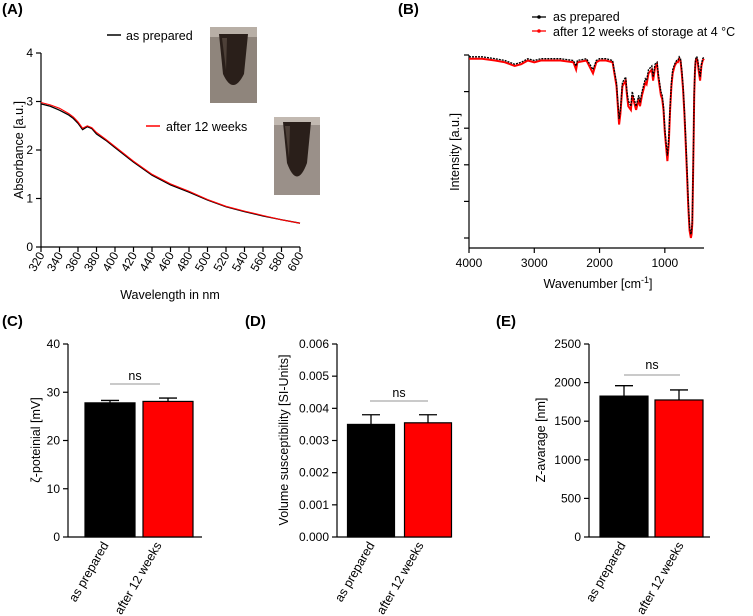  Describe the element at coordinates (455, 152) in the screenshot. I see `b-ylabel: Intensity [a.u.]` at that location.